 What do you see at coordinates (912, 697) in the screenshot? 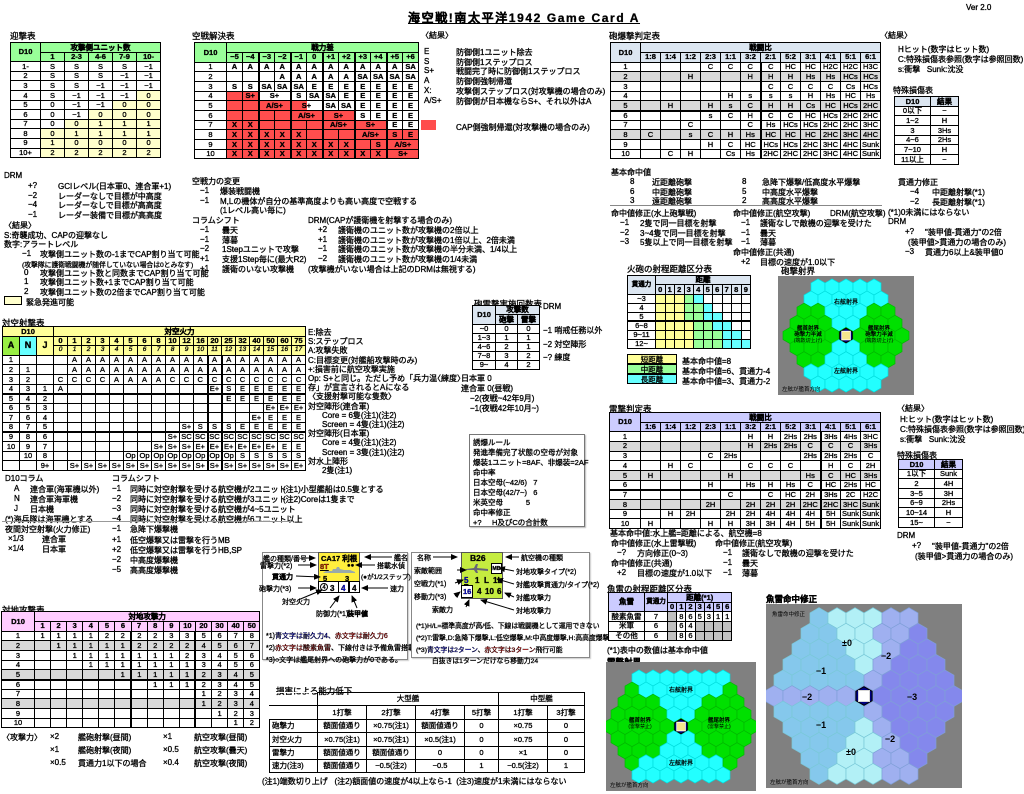
I see `svg-text: −3` at bounding box center [912, 697].